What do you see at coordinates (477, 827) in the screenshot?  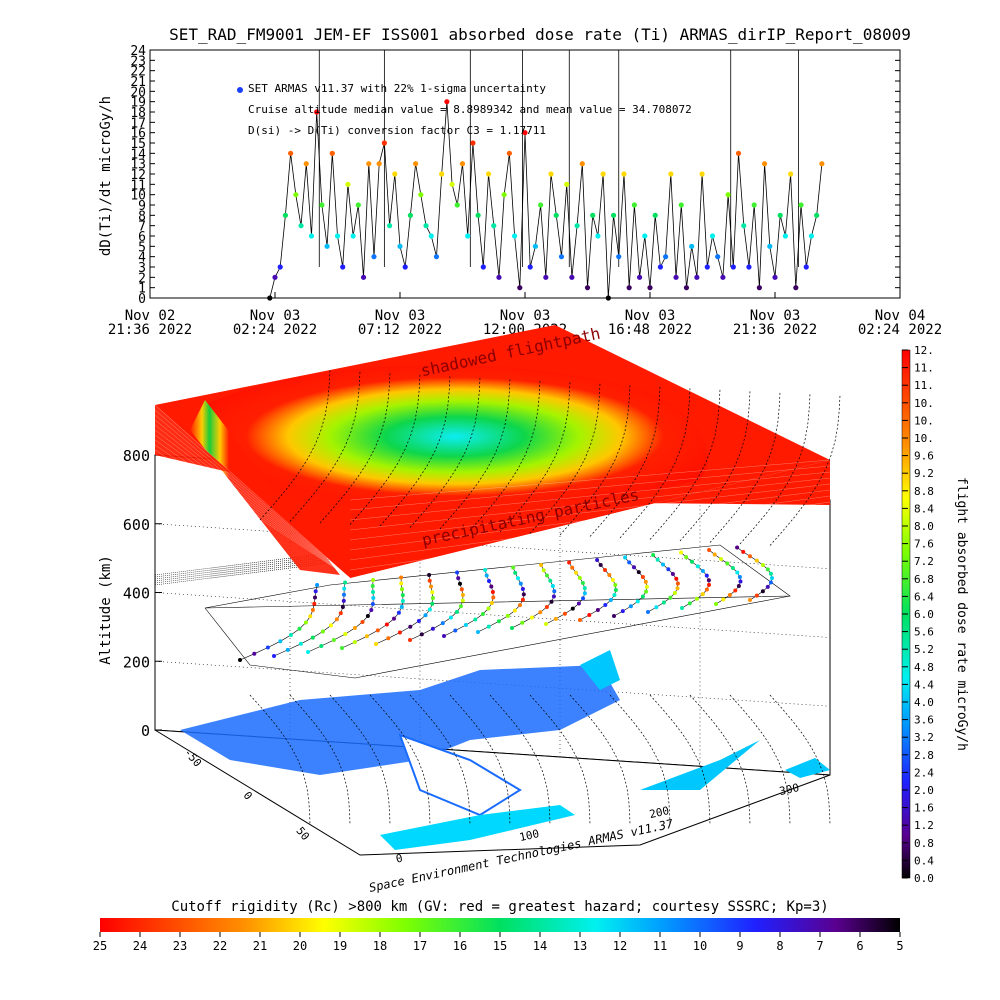 I see `land-shape` at bounding box center [477, 827].